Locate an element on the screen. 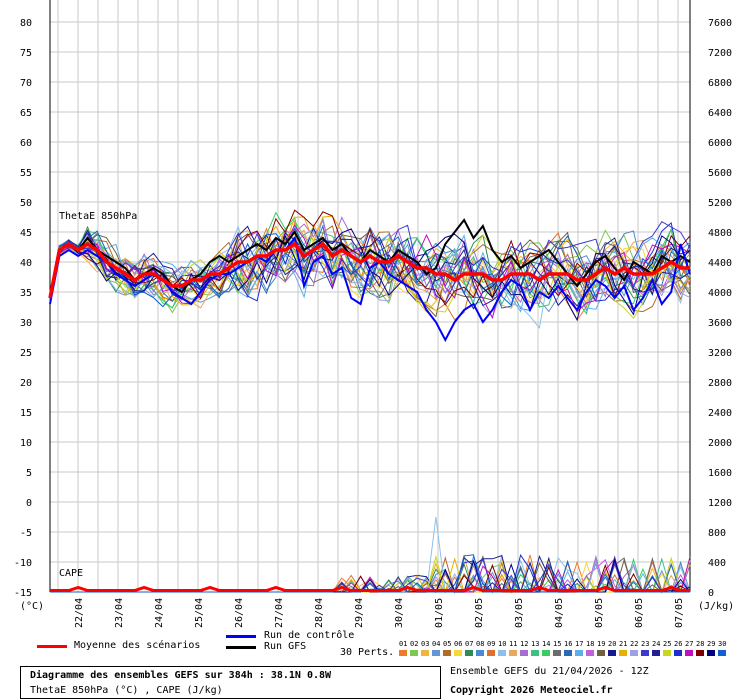  right-tick-label: 800 is located at coordinates (717, 533).